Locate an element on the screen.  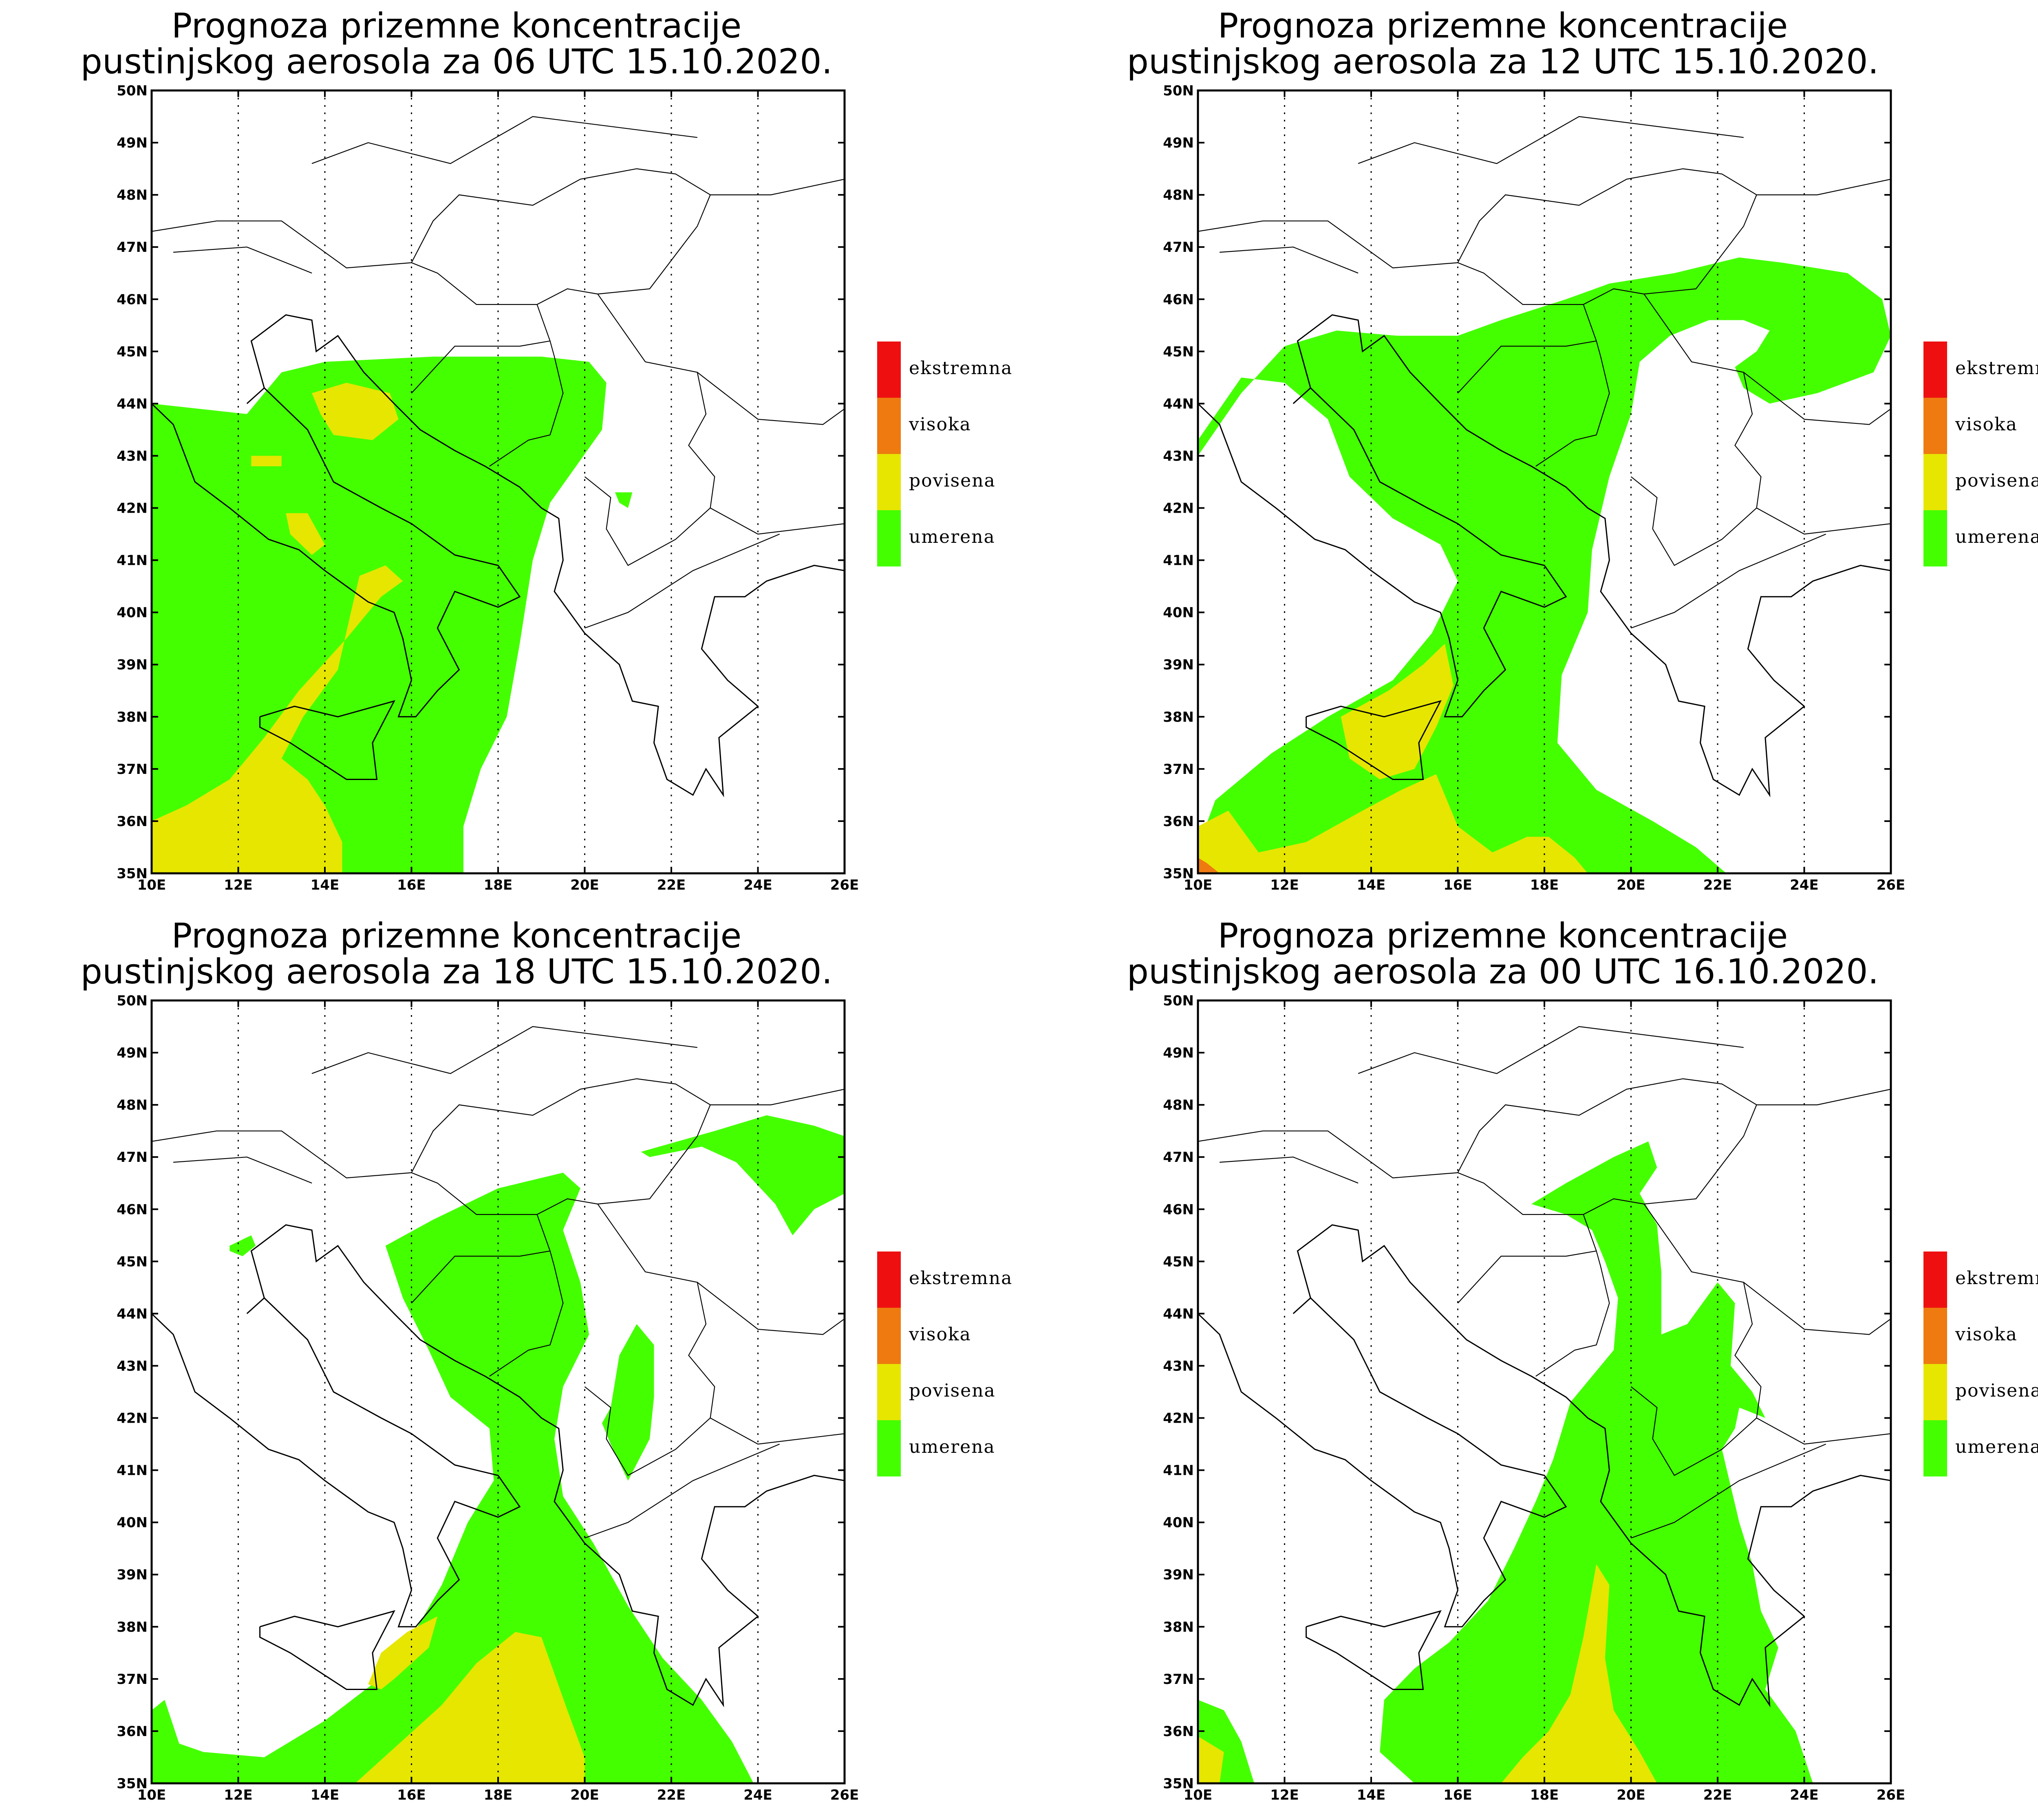
lon-tick-label: 24E is located at coordinates (758, 1795).